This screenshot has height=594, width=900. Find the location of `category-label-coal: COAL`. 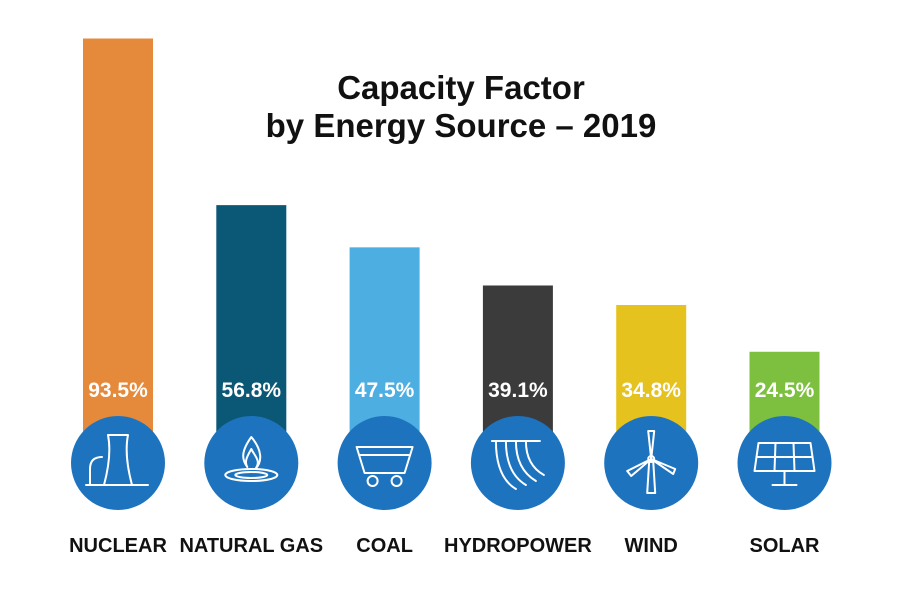

category-label-coal: COAL is located at coordinates (384, 546).